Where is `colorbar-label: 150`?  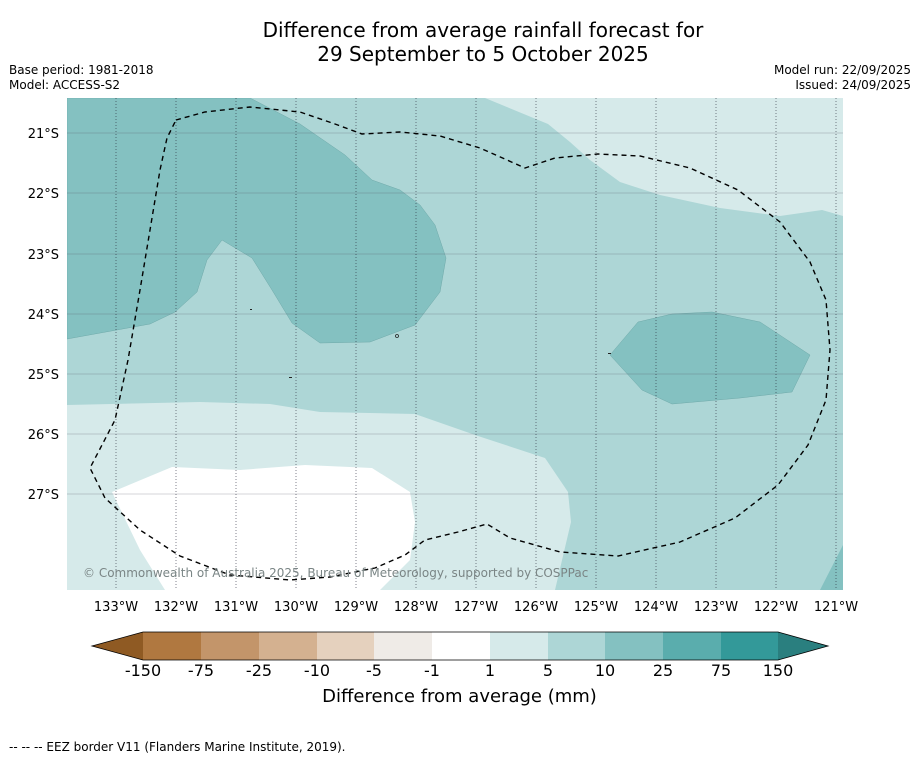
colorbar-label: 150 is located at coordinates (778, 670).